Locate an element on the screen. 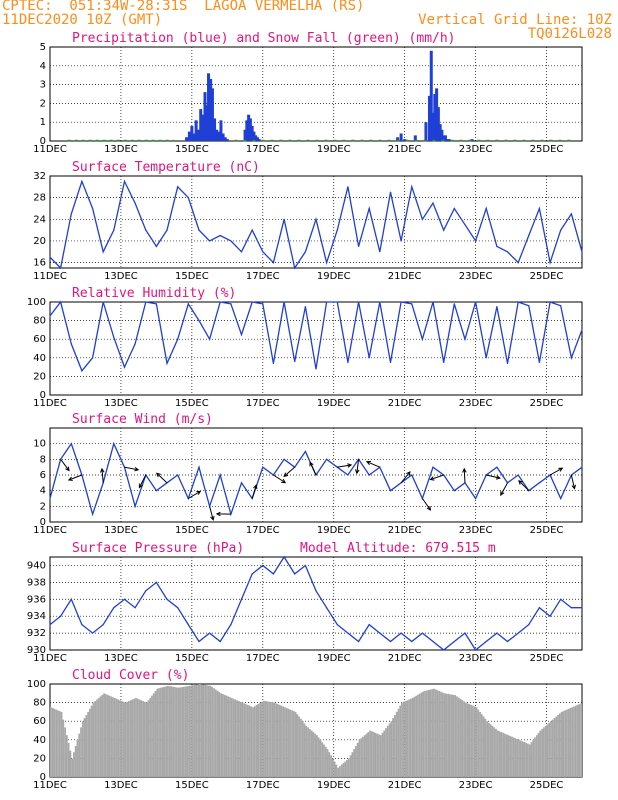  wind-arrow is located at coordinates (254, 491).